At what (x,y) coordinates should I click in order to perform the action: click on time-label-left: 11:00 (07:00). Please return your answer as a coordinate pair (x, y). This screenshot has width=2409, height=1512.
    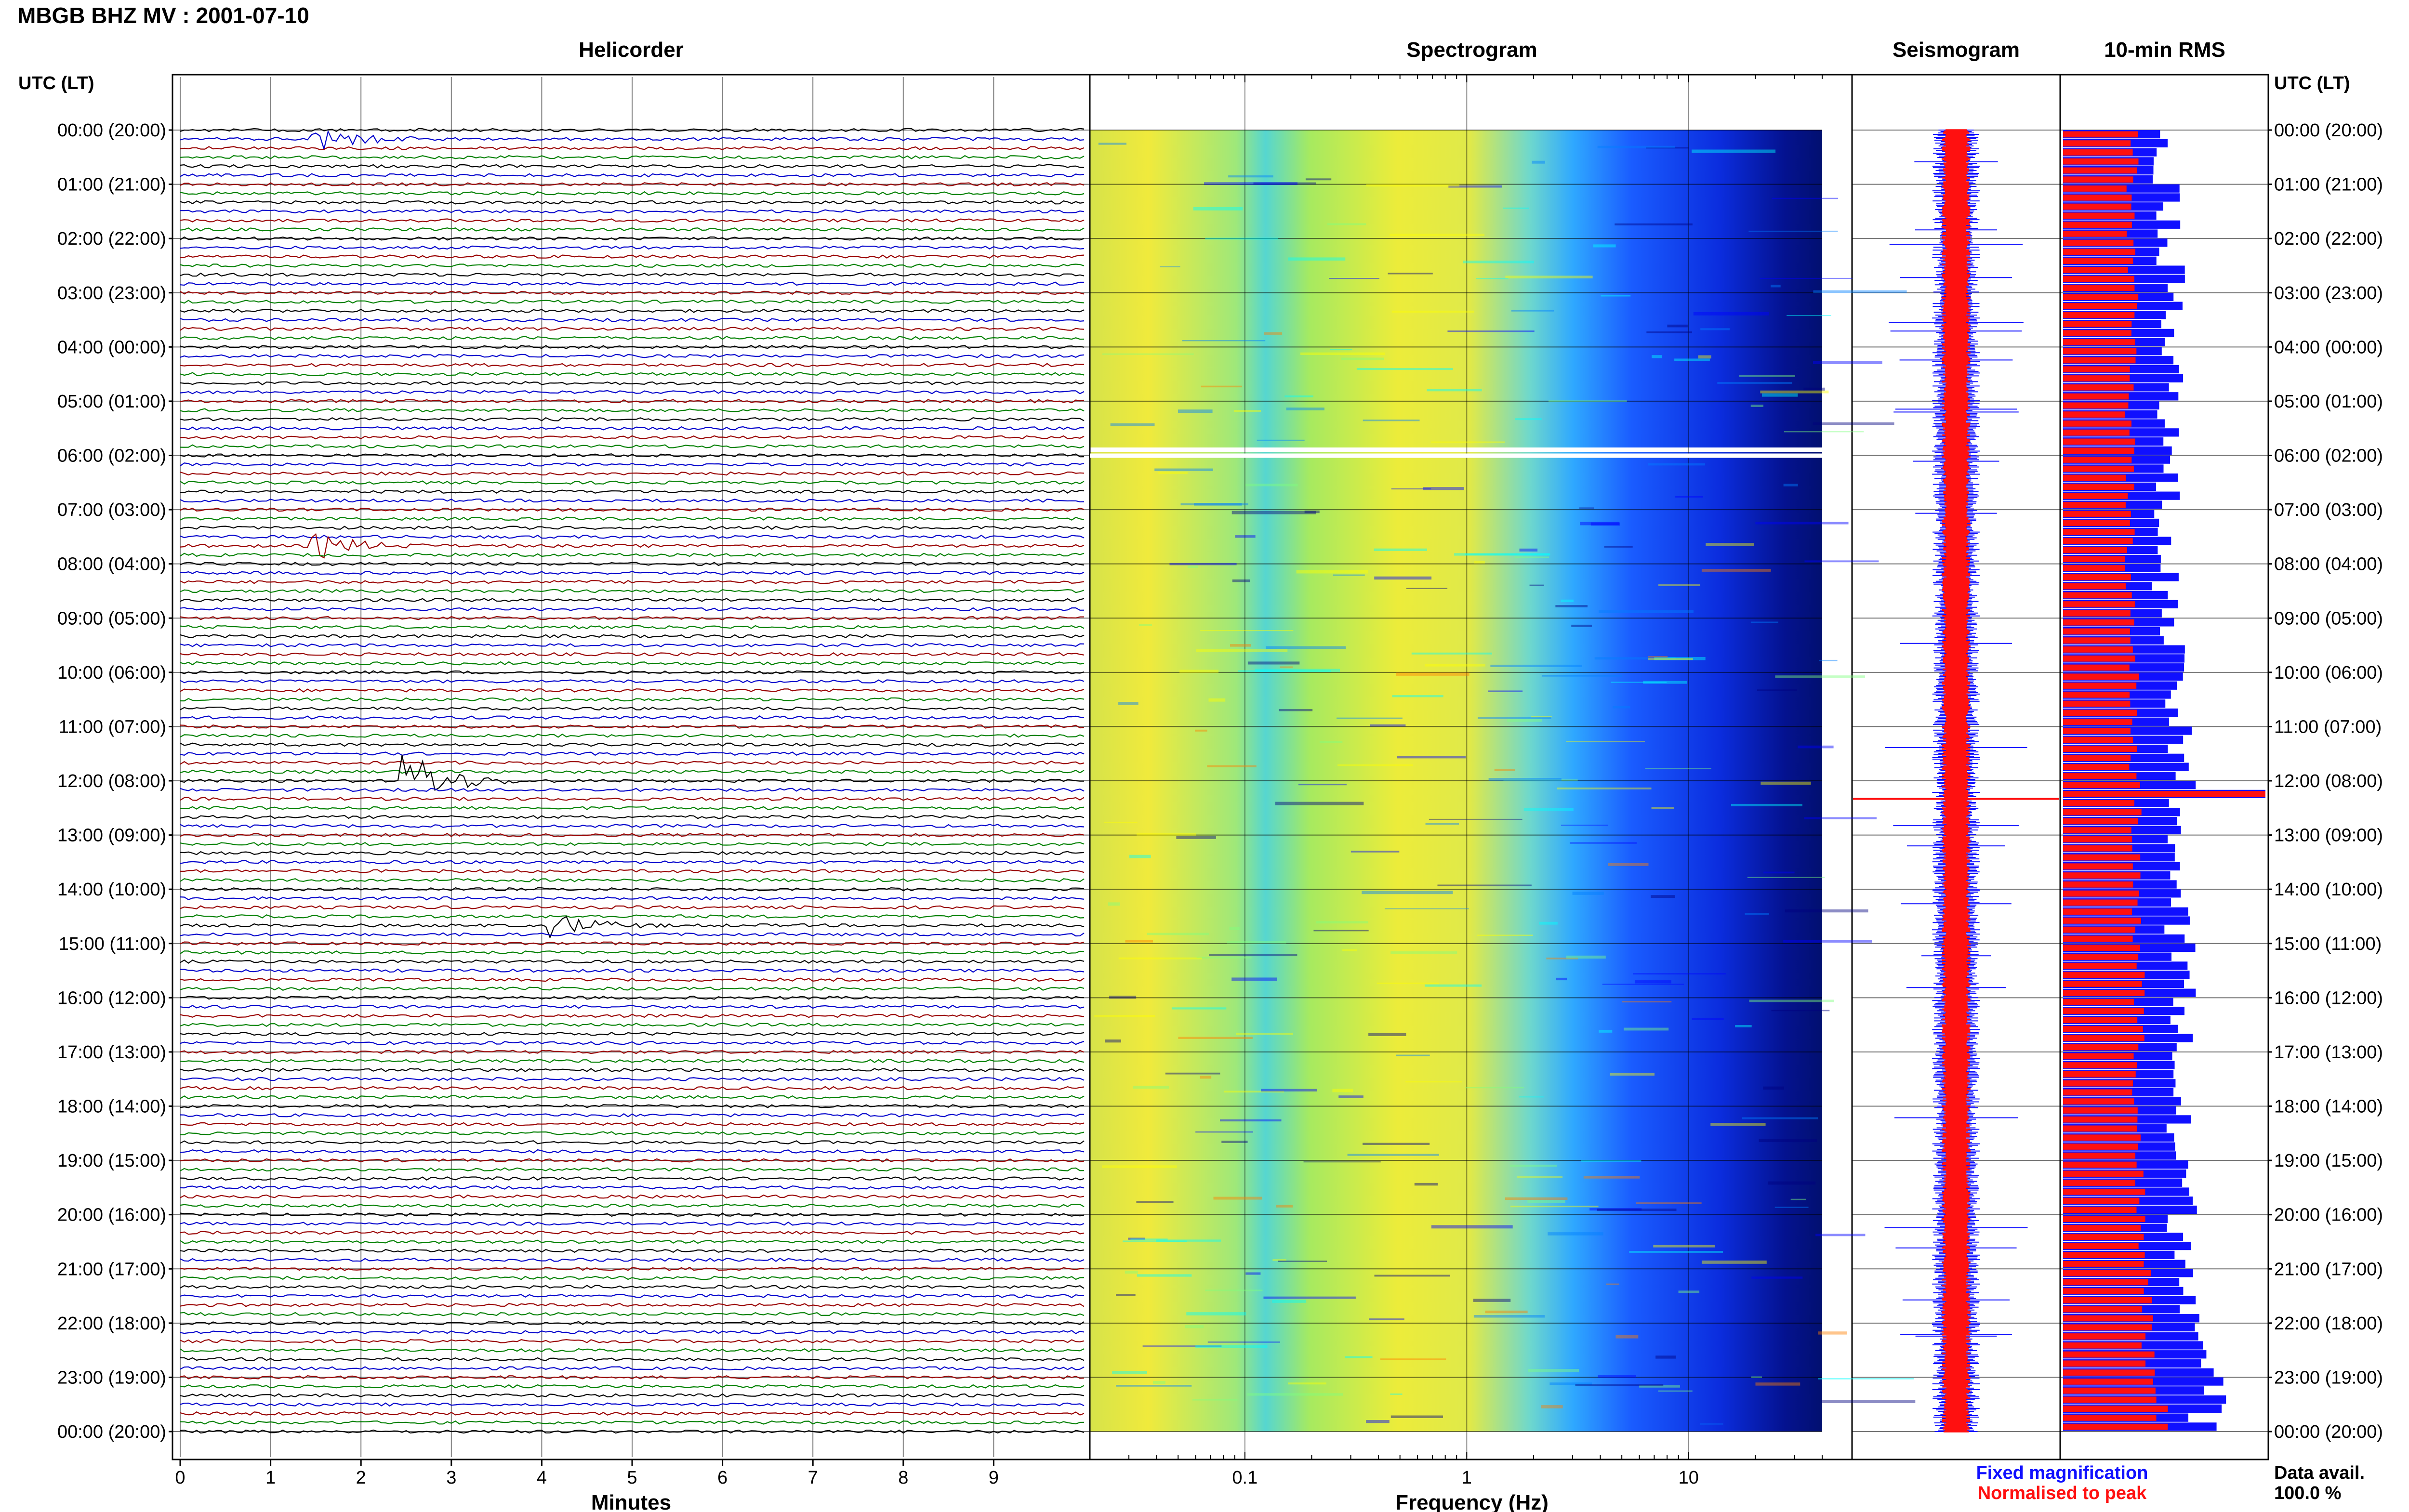
    Looking at the image, I should click on (112, 727).